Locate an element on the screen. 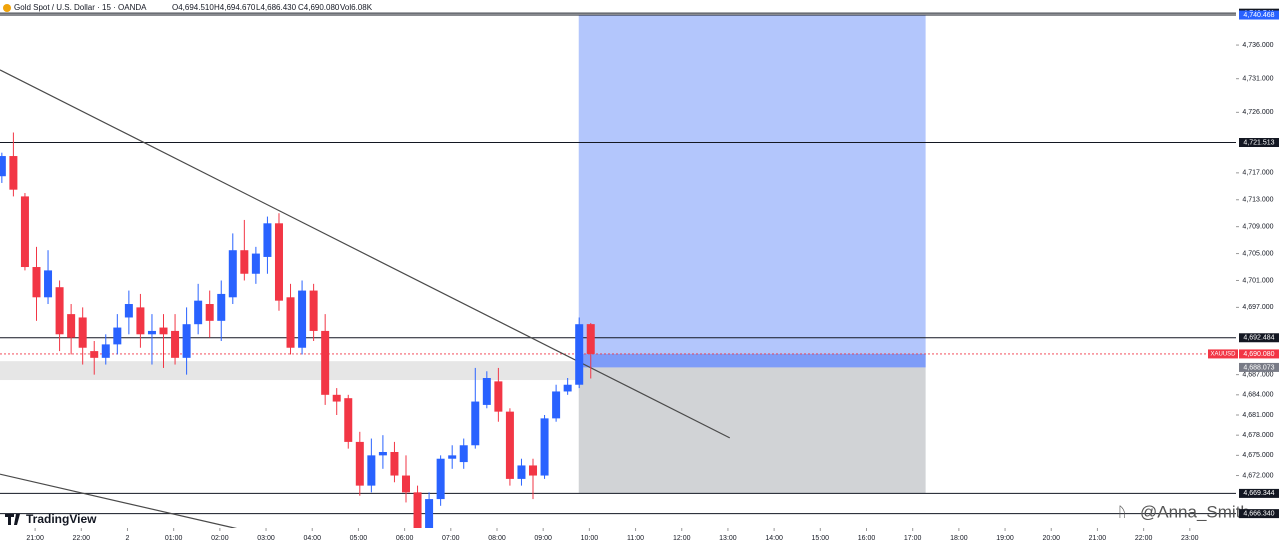  y-tick-label: 4,687.000 is located at coordinates (1257, 374).